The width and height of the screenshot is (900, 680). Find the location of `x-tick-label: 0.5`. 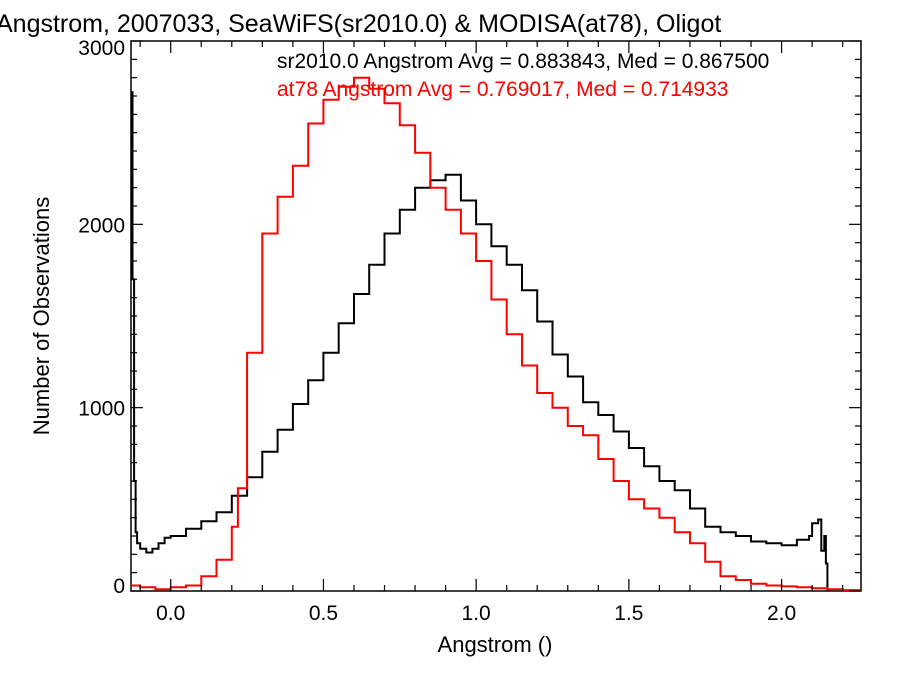

x-tick-label: 0.5 is located at coordinates (323, 613).